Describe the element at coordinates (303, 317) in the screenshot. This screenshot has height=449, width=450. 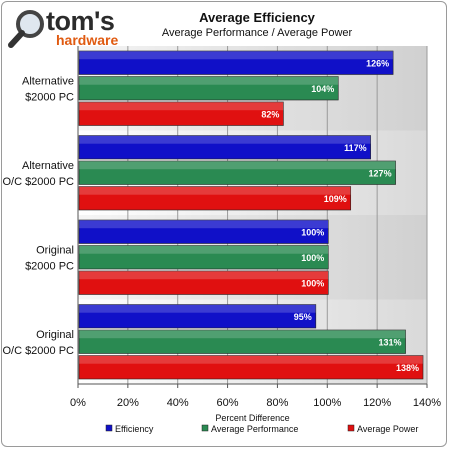
I see `data-label: 95%` at that location.